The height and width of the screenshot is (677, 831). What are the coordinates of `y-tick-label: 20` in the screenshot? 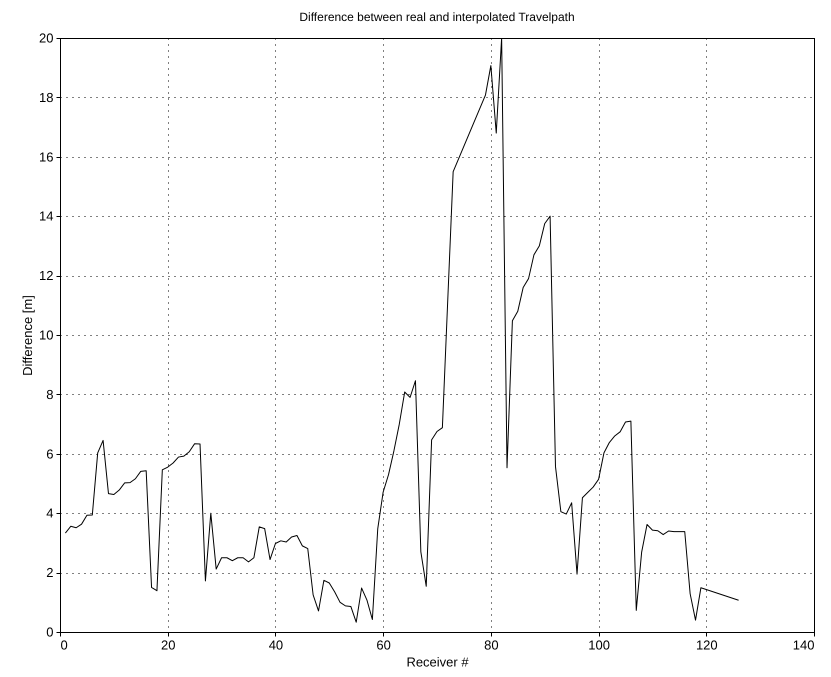 It's located at (46, 38).